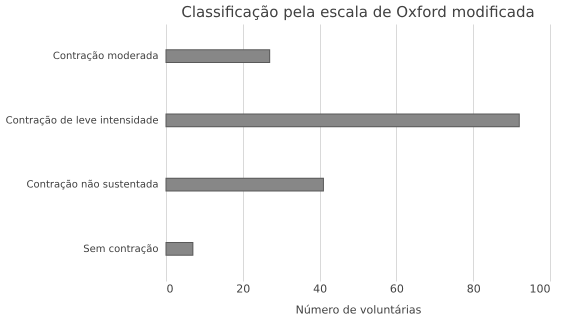 The height and width of the screenshot is (333, 567). What do you see at coordinates (358, 12) in the screenshot?
I see `chart-title: Classificação pela escala de Oxford modificada` at bounding box center [358, 12].